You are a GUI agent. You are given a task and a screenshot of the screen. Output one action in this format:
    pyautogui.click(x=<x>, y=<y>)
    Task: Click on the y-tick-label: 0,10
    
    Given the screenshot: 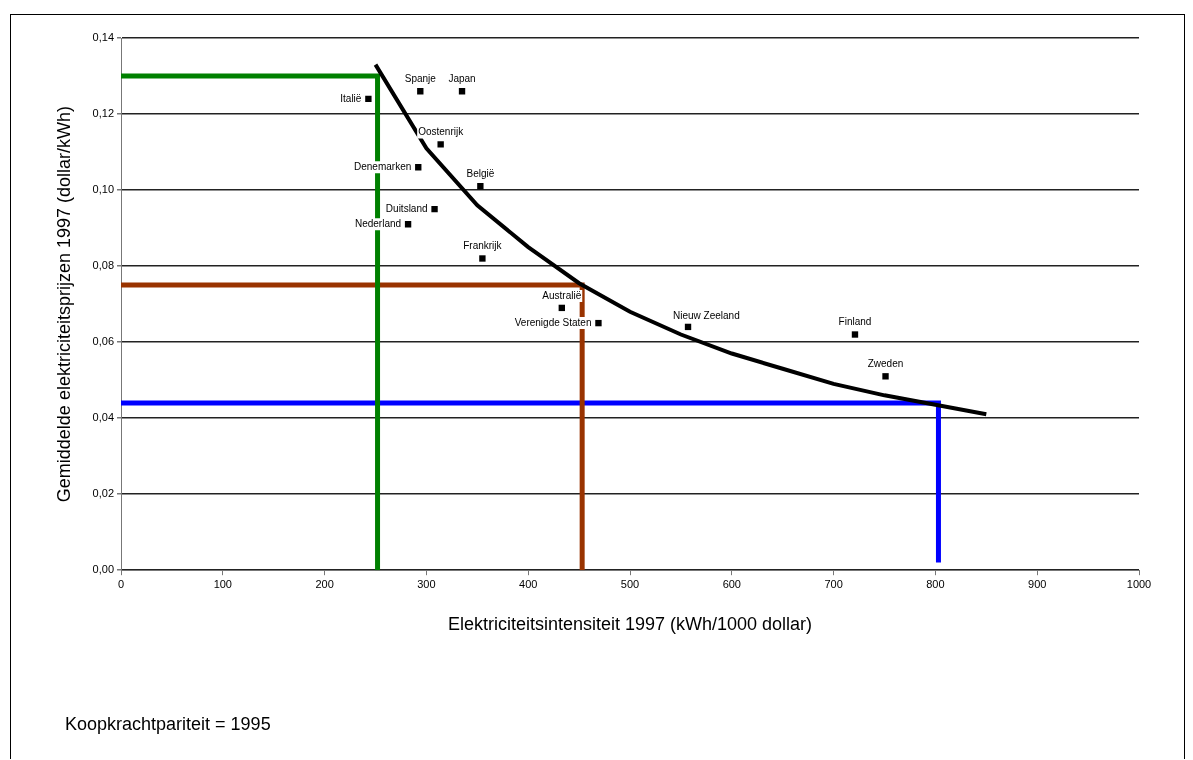 What is the action you would take?
    pyautogui.click(x=103, y=189)
    